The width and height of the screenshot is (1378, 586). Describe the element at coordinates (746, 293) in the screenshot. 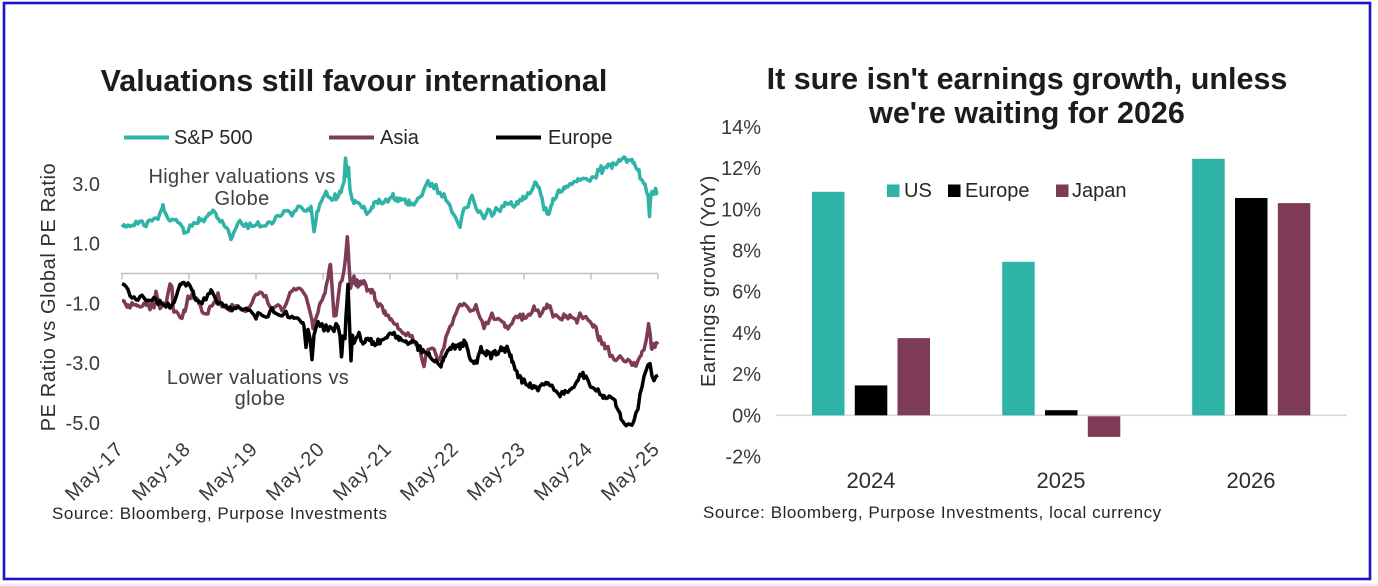

I see `svg-text: 6%` at that location.